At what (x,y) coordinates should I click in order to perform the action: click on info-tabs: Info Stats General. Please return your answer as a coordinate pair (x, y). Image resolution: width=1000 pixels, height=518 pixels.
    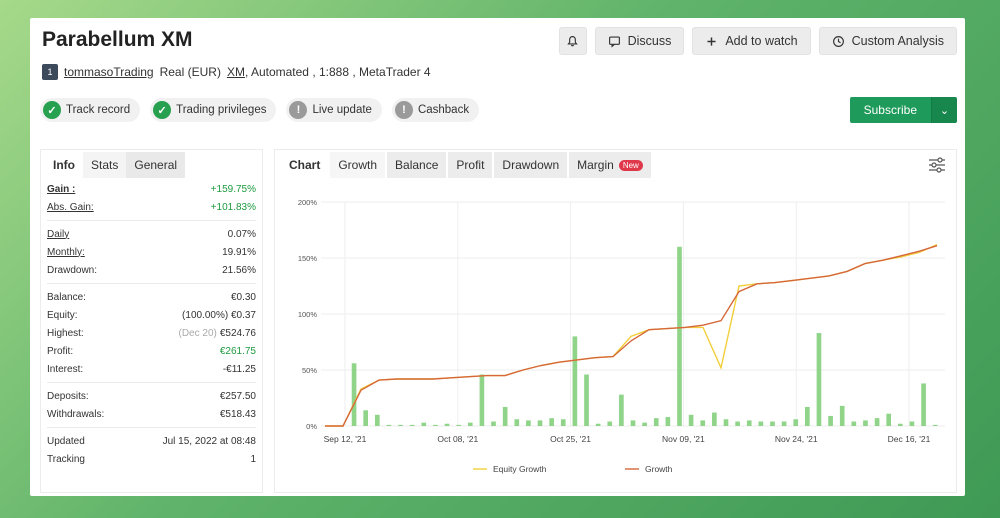
    Looking at the image, I should click on (151, 165).